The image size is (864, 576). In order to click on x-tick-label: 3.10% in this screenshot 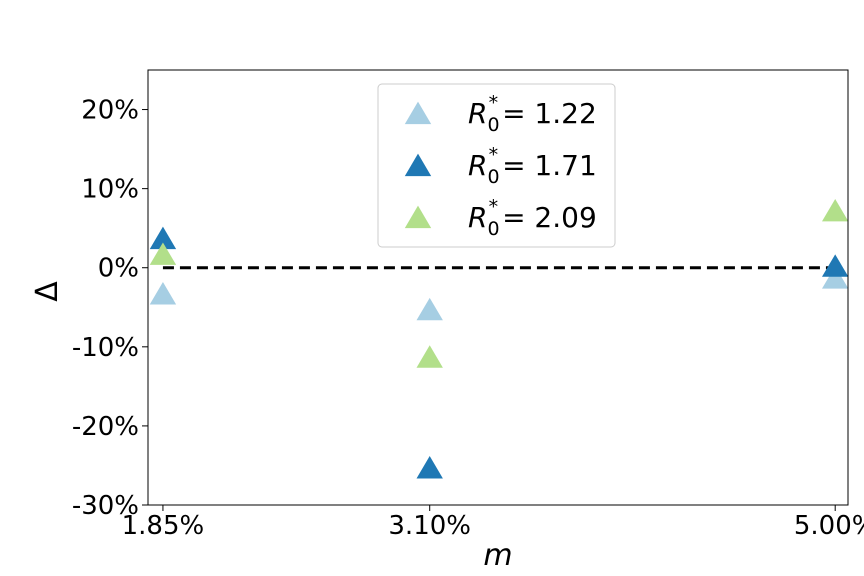, I will do `click(429, 526)`.